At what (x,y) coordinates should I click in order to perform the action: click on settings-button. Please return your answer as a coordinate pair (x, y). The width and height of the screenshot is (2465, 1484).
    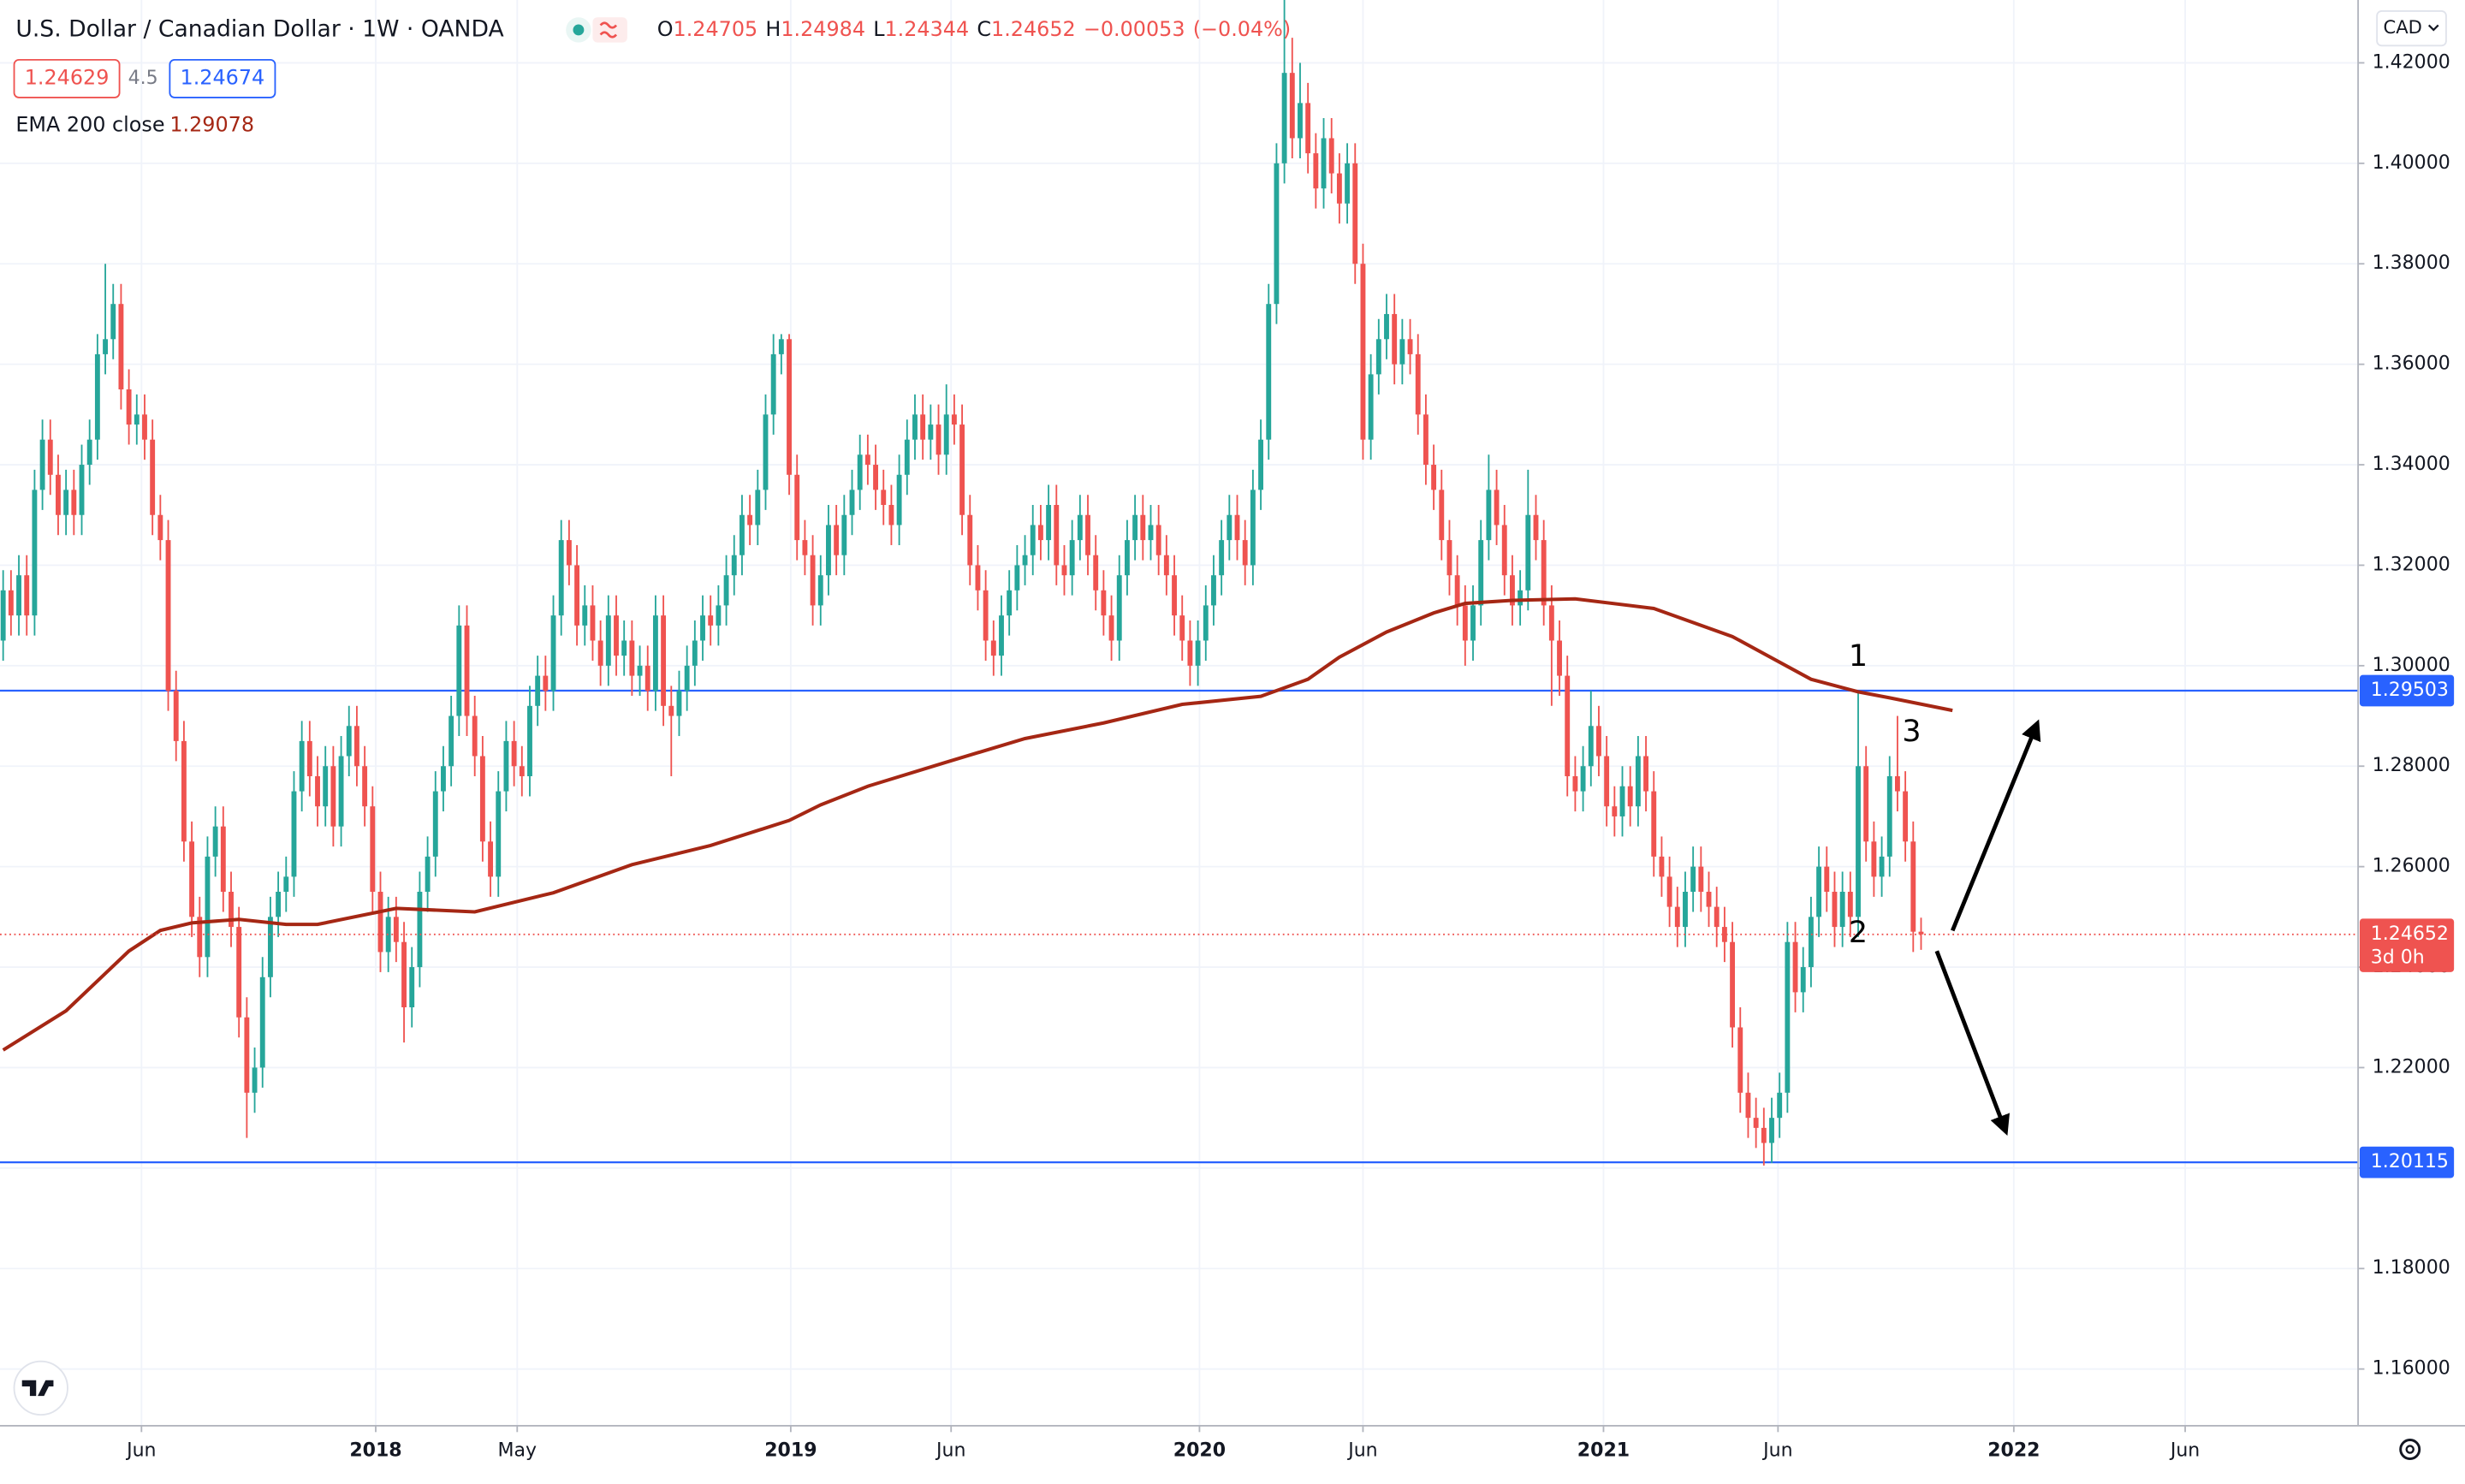
    Looking at the image, I should click on (2410, 1450).